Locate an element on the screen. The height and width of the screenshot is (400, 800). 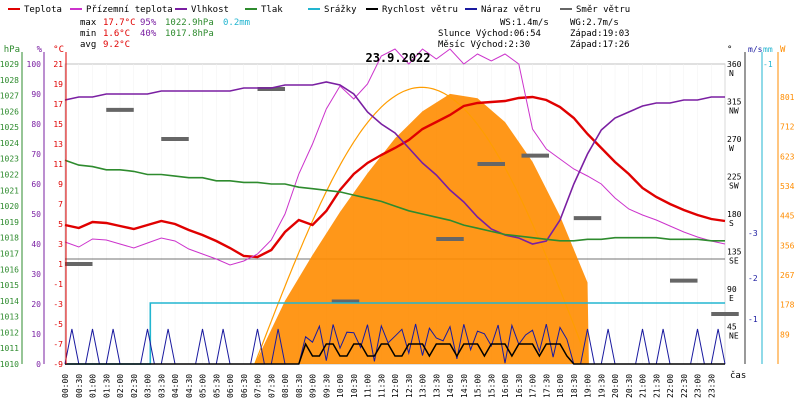
info-sun-rise: Slunce Východ:06:54 is located at coordinates (489, 34).